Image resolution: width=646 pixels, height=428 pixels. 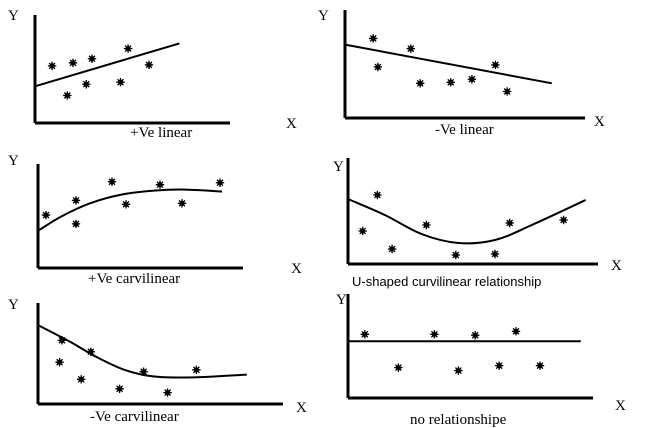 I want to click on chart-panel-3: Y X +Ve carvilinear, so click(x=155, y=220).